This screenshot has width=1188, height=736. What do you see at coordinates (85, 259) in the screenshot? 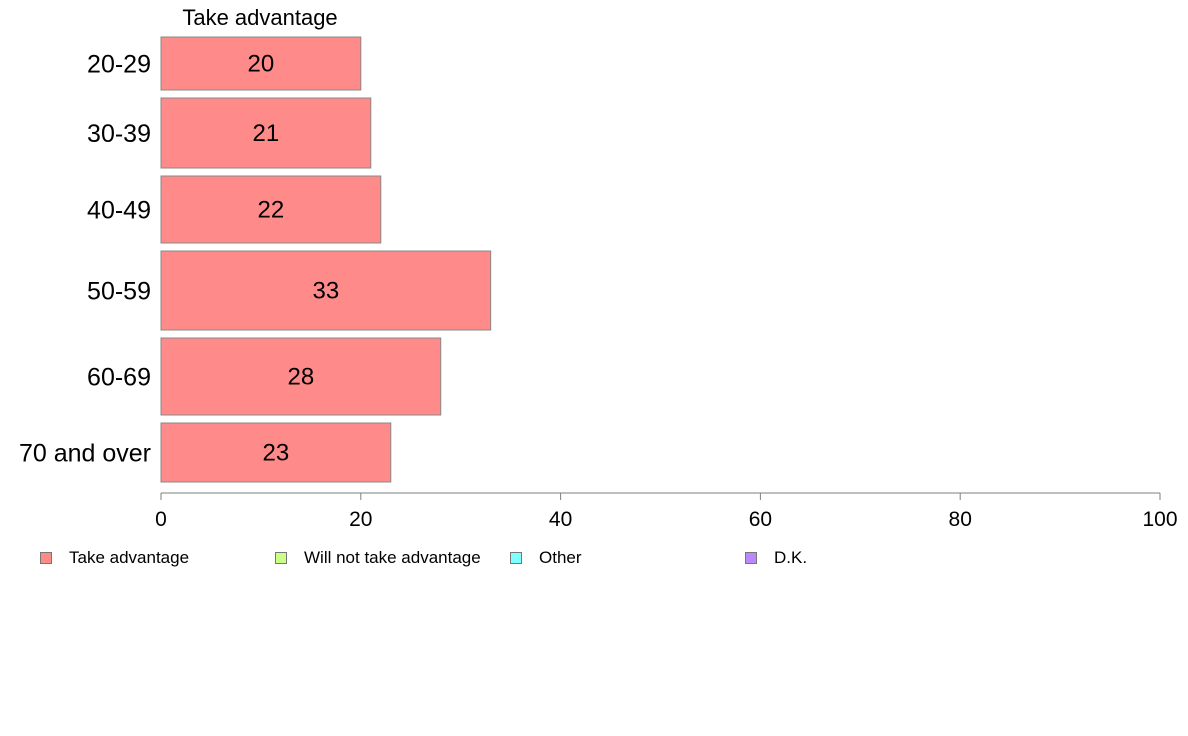
I see `y-axis-labels: 20-29 30-39 40-49 50-59 60-69 70 and over` at bounding box center [85, 259].